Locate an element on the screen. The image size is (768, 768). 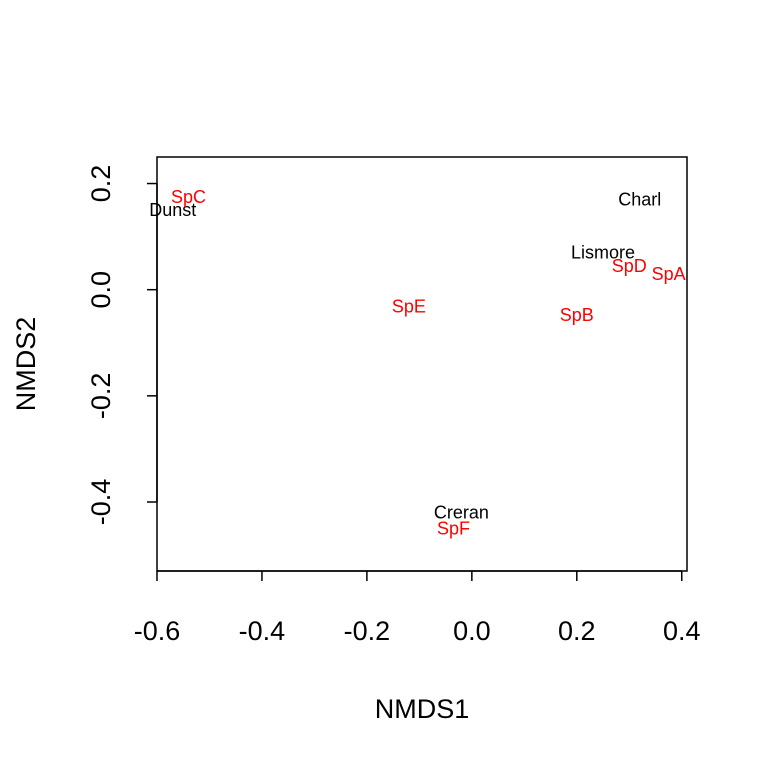
x-tick-label: 0.0 is located at coordinates (472, 631).